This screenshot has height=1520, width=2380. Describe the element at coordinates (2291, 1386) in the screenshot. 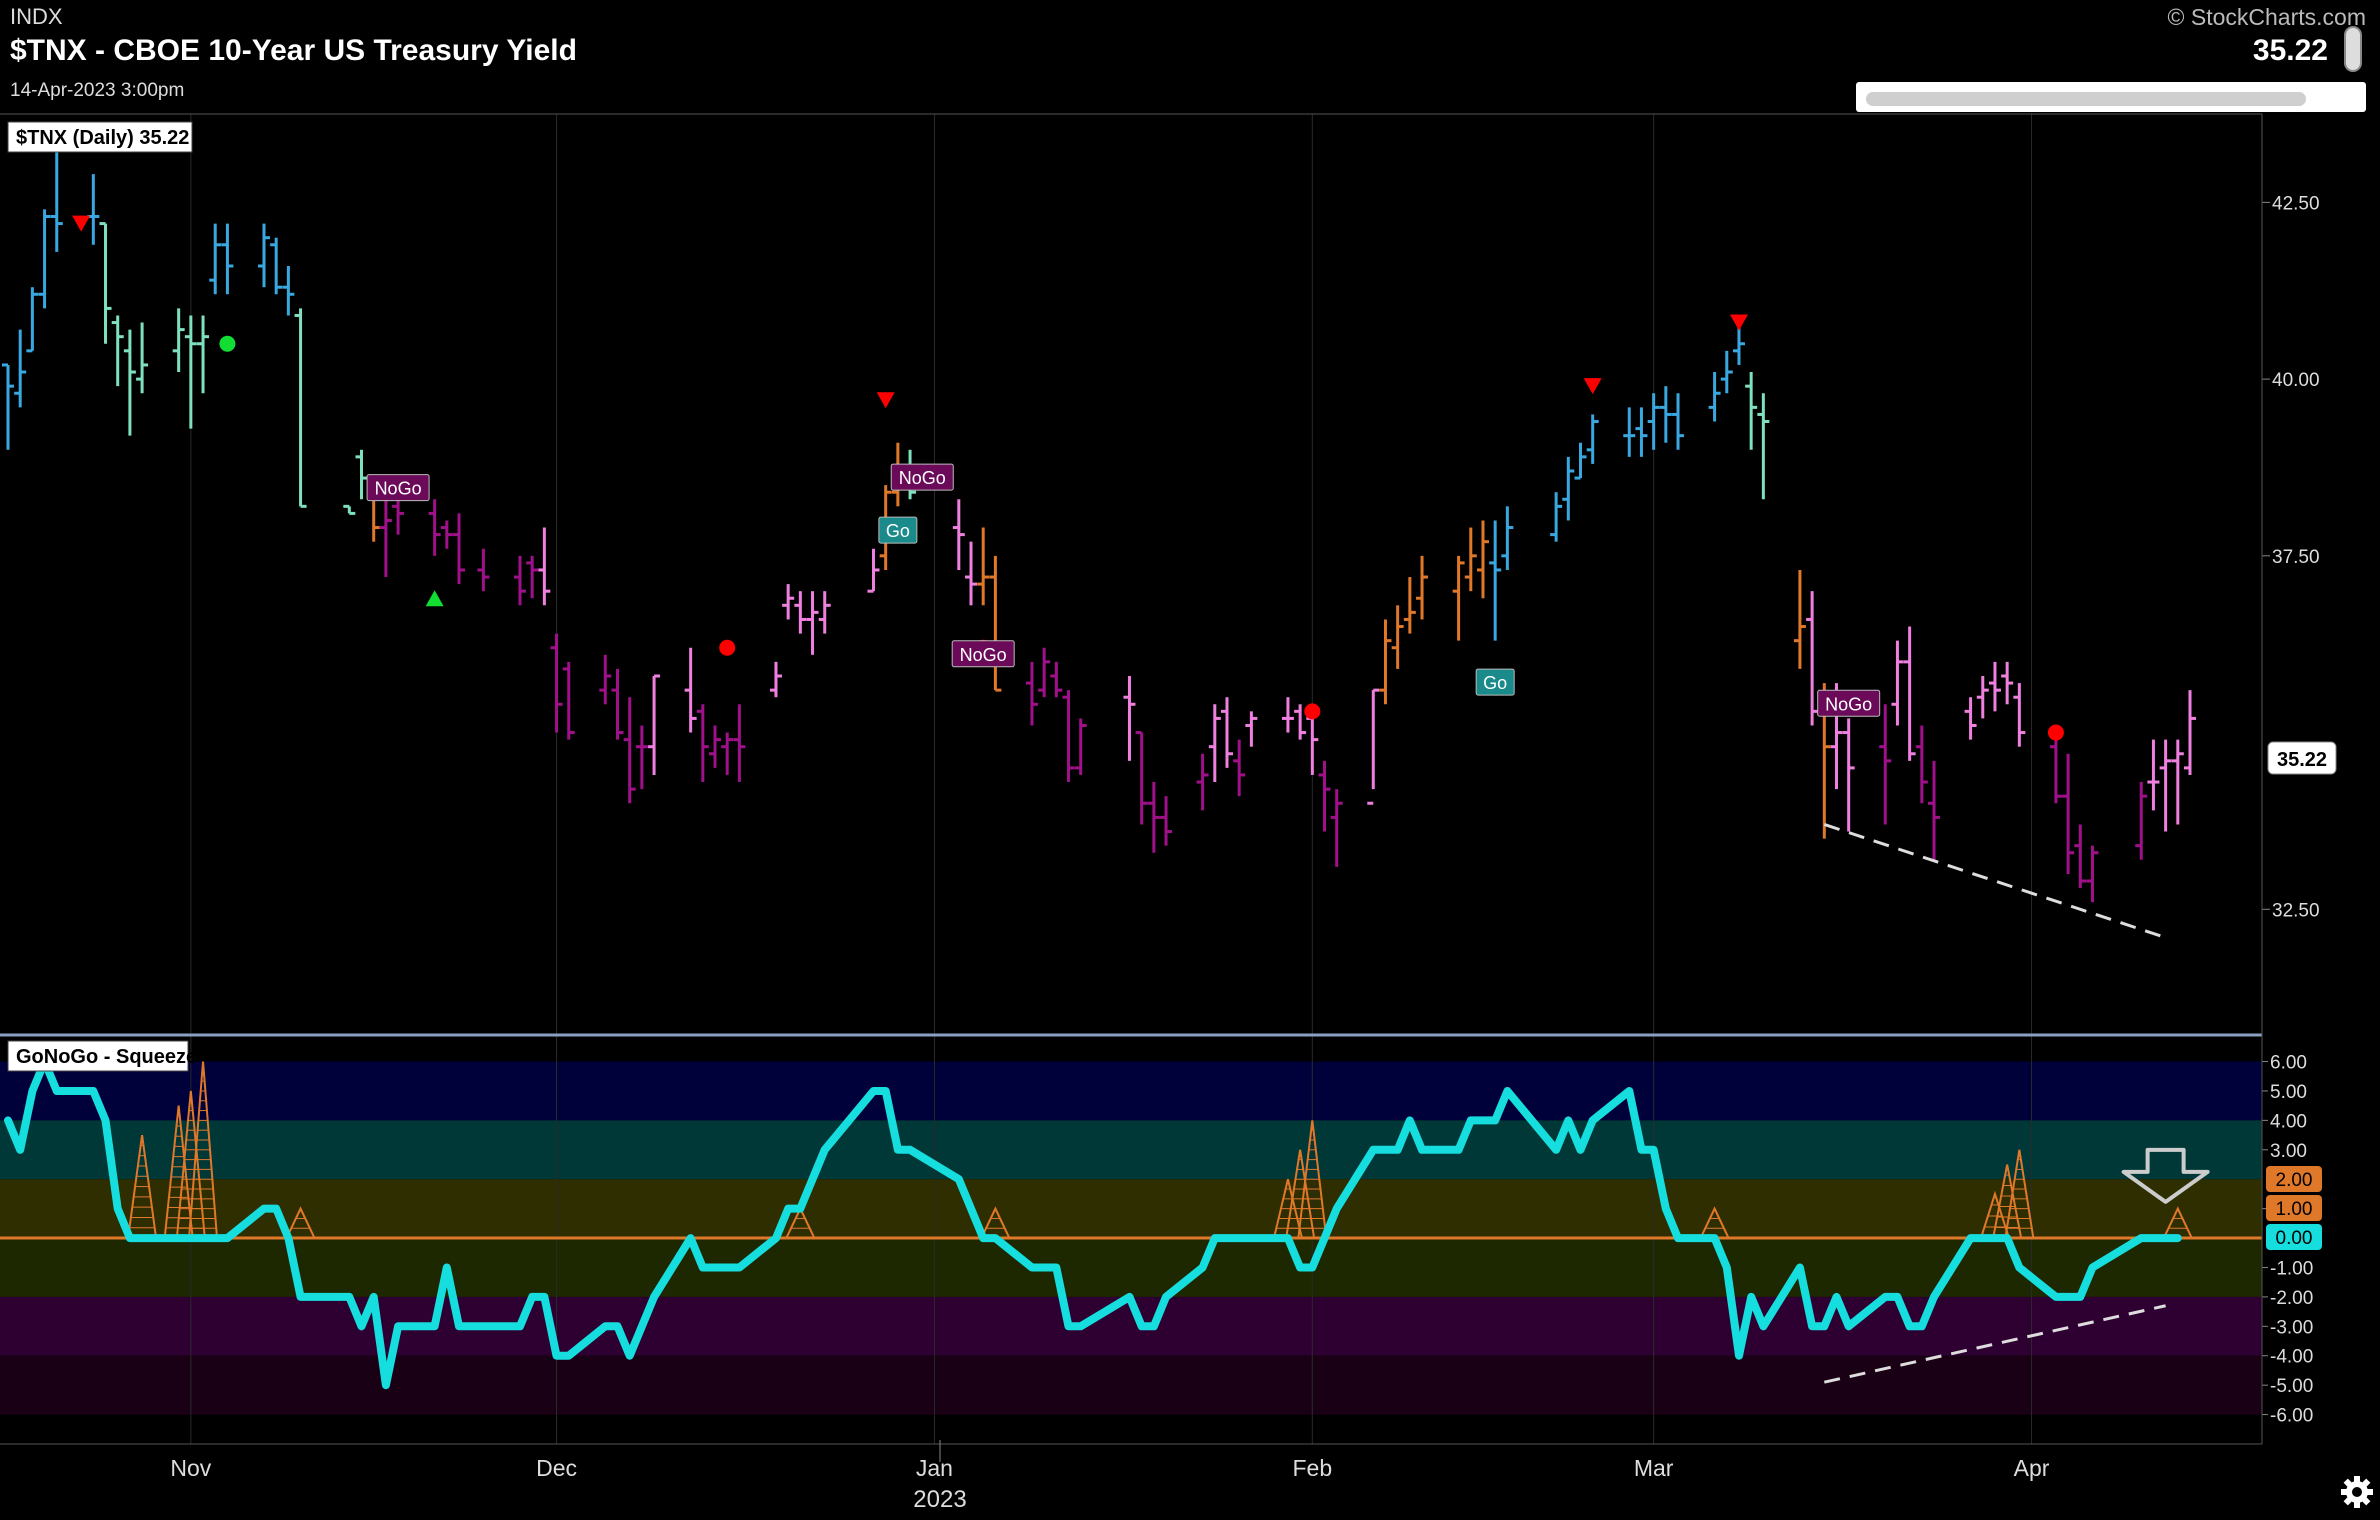

I see `oscillator-tick-label: -5.00` at that location.